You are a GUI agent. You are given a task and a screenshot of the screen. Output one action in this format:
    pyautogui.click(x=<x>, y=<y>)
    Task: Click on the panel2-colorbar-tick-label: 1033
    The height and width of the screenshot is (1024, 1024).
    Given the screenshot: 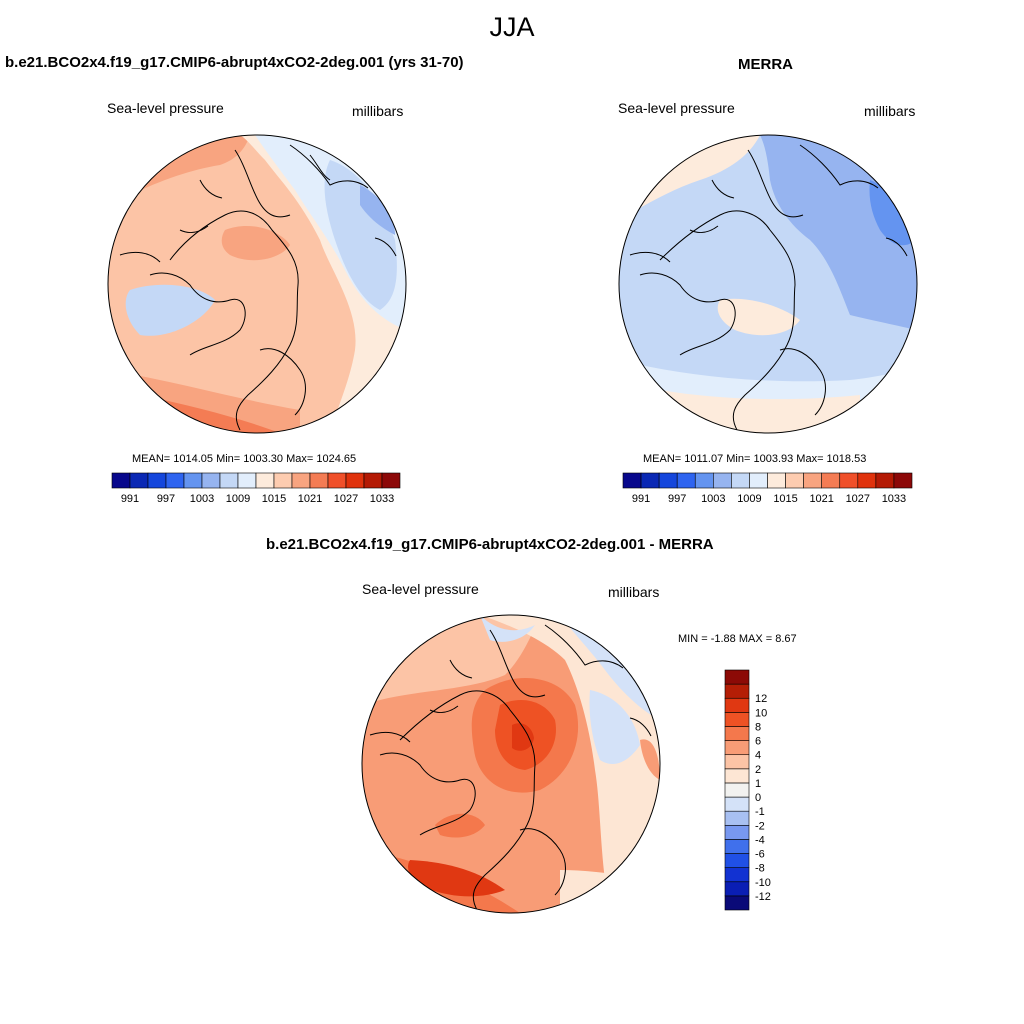 What is the action you would take?
    pyautogui.click(x=894, y=499)
    